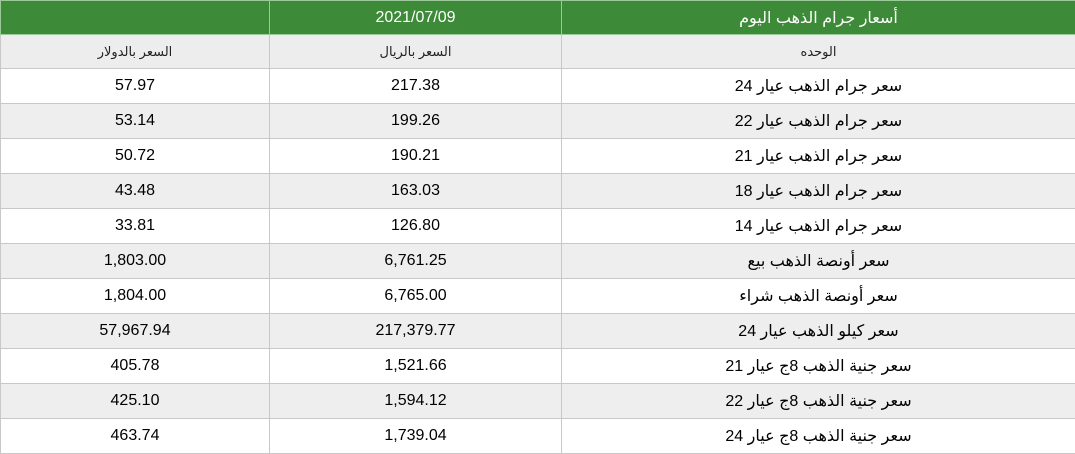 This screenshot has height=454, width=1075. I want to click on column-header-sar: السعر بالريال, so click(416, 52).